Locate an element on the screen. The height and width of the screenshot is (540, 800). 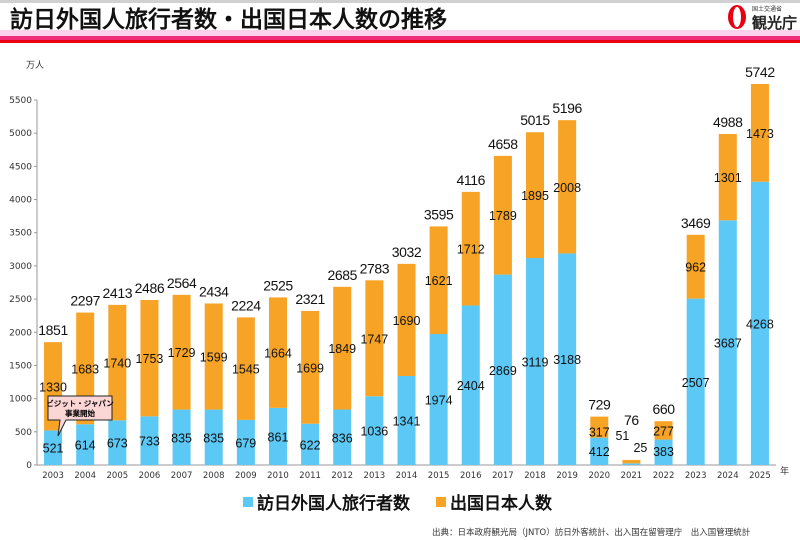
x-tick-label: 2023 is located at coordinates (696, 476).